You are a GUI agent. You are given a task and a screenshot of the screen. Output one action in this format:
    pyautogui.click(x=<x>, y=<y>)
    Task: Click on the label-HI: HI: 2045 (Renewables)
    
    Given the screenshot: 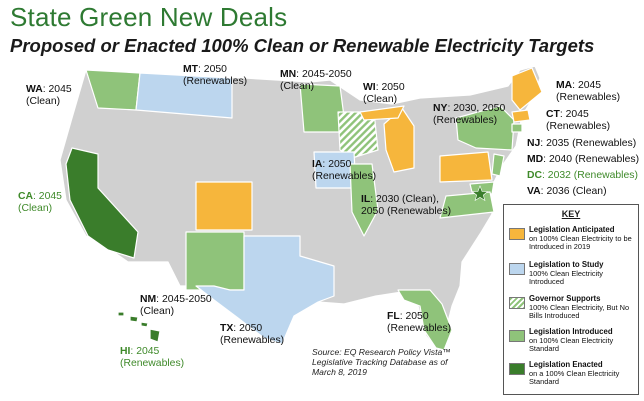 What is the action you would take?
    pyautogui.click(x=152, y=357)
    